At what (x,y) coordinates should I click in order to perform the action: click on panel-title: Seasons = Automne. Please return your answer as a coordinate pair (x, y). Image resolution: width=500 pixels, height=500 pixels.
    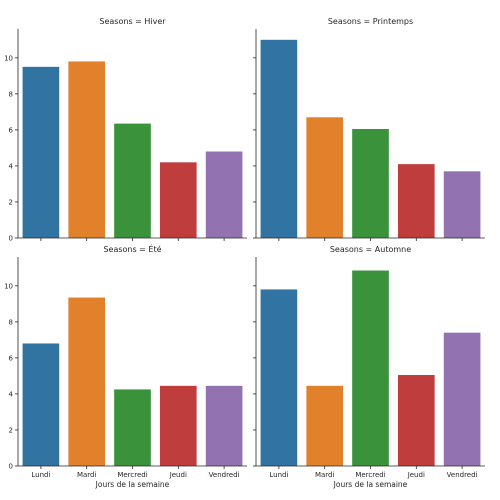
    Looking at the image, I should click on (370, 249).